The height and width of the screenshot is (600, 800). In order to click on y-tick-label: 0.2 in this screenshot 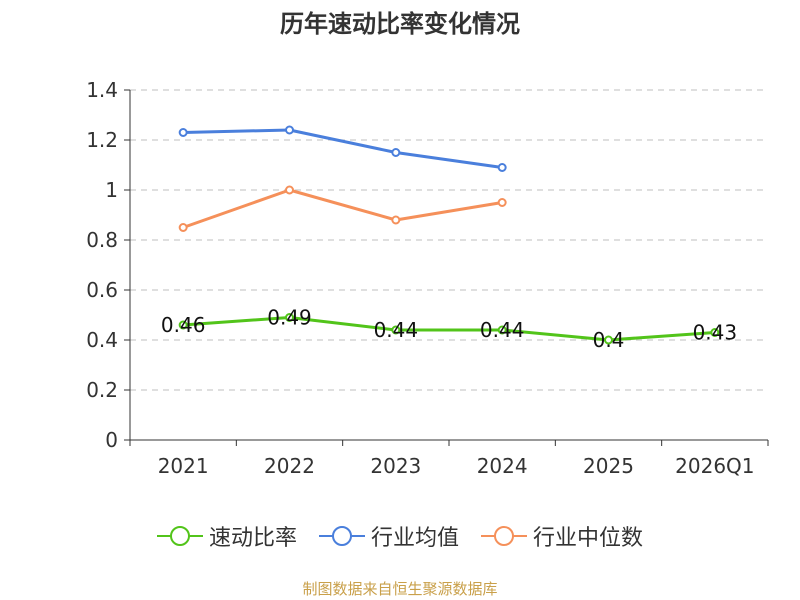, I will do `click(102, 390)`.